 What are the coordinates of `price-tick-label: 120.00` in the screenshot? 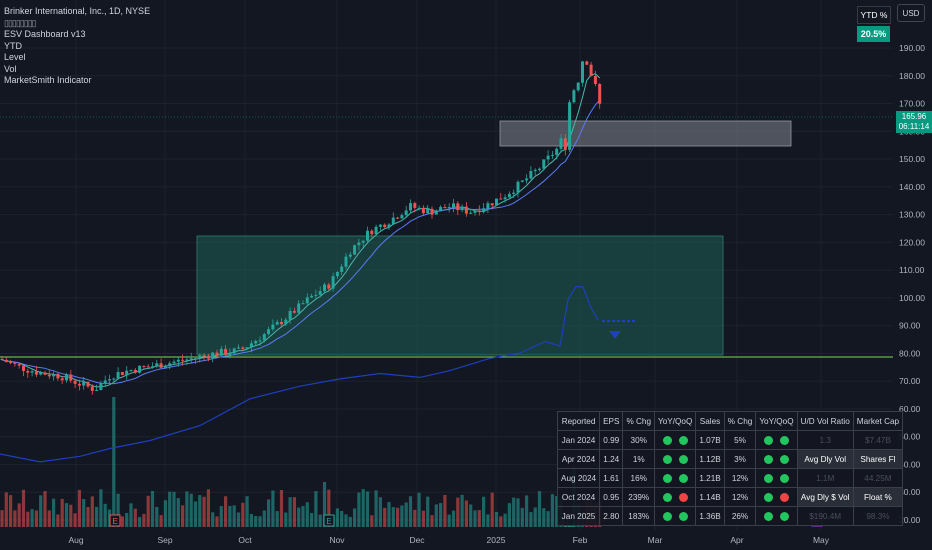 It's located at (912, 242).